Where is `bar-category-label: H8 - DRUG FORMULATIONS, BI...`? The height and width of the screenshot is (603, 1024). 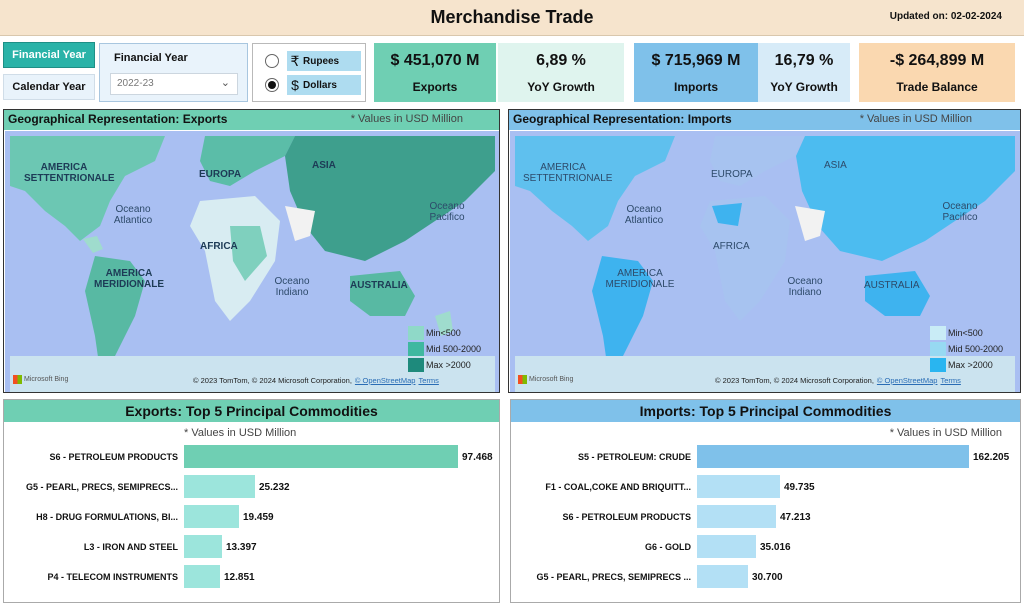
bar-category-label: H8 - DRUG FORMULATIONS, BI... is located at coordinates (107, 517).